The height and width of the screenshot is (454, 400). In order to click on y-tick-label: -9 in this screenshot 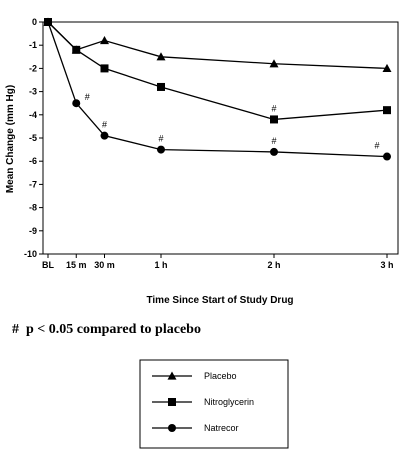, I will do `click(33, 231)`.